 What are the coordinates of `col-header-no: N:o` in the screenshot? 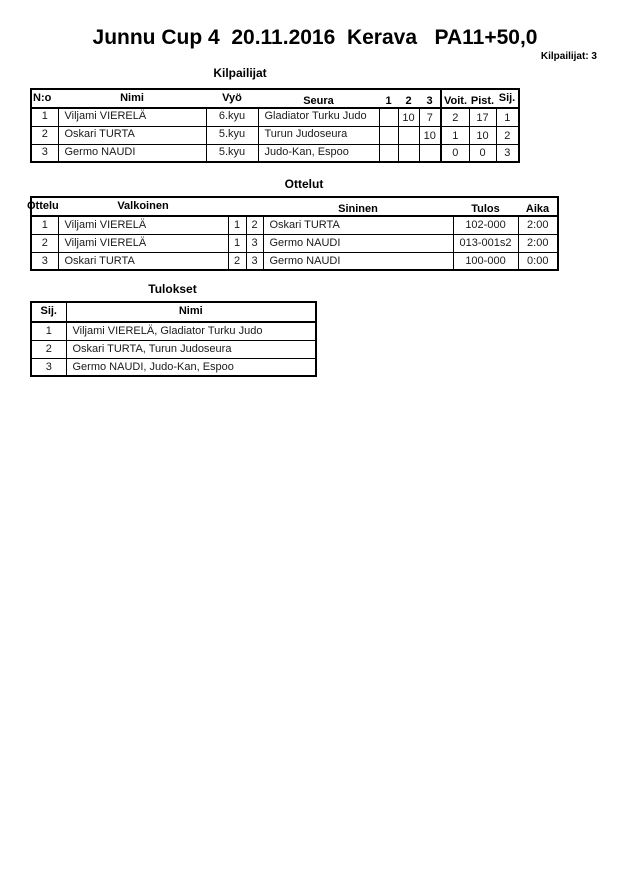 It's located at (44, 99).